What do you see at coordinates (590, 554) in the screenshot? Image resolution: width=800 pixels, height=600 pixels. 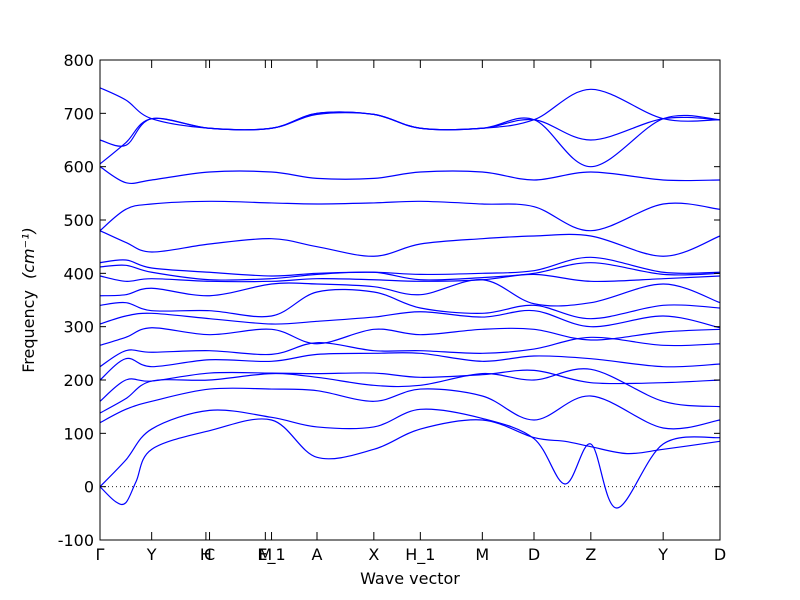 I see `x-tick-label: Z` at bounding box center [590, 554].